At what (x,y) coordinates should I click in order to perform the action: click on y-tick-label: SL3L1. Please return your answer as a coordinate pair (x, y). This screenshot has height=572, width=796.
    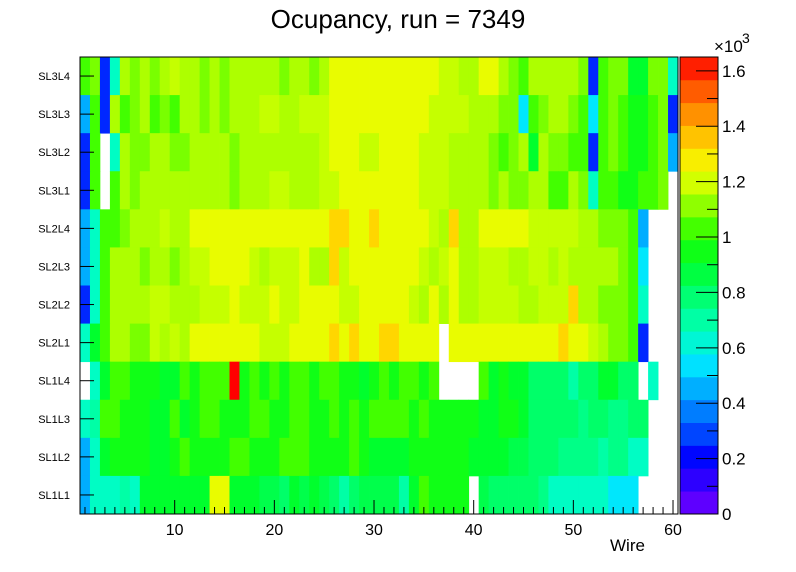
    Looking at the image, I should click on (54, 191).